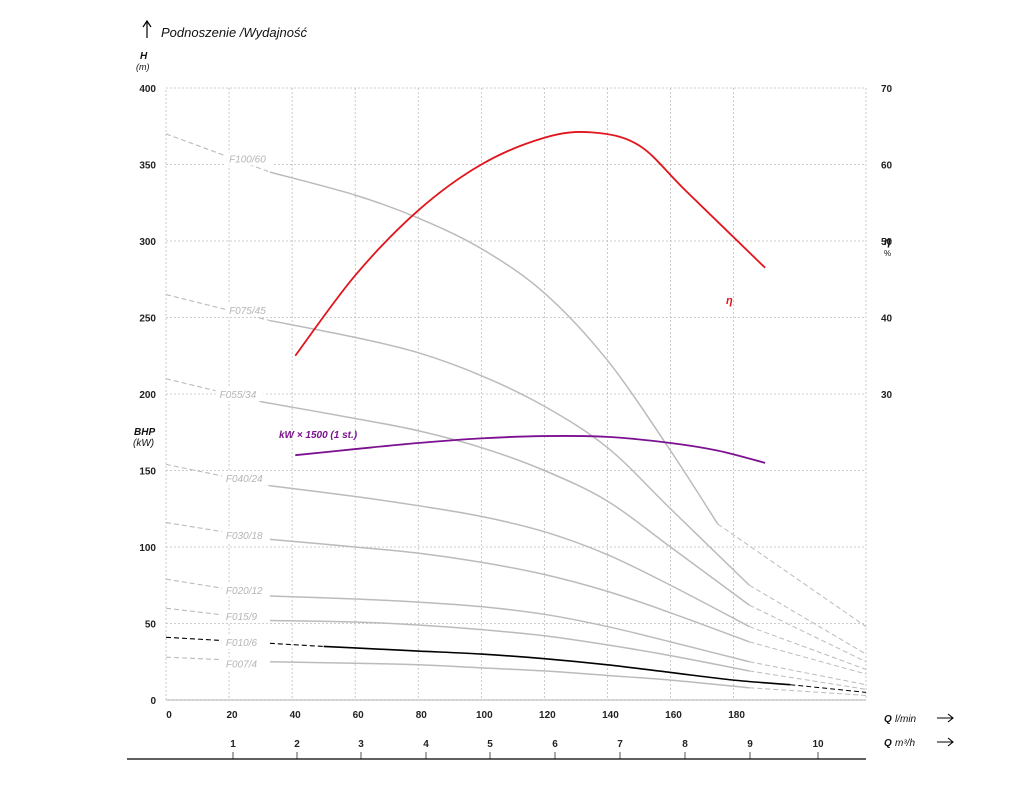 The image size is (1024, 786). Describe the element at coordinates (945, 742) in the screenshot. I see `x-axis-m3h-arrow-icon` at that location.